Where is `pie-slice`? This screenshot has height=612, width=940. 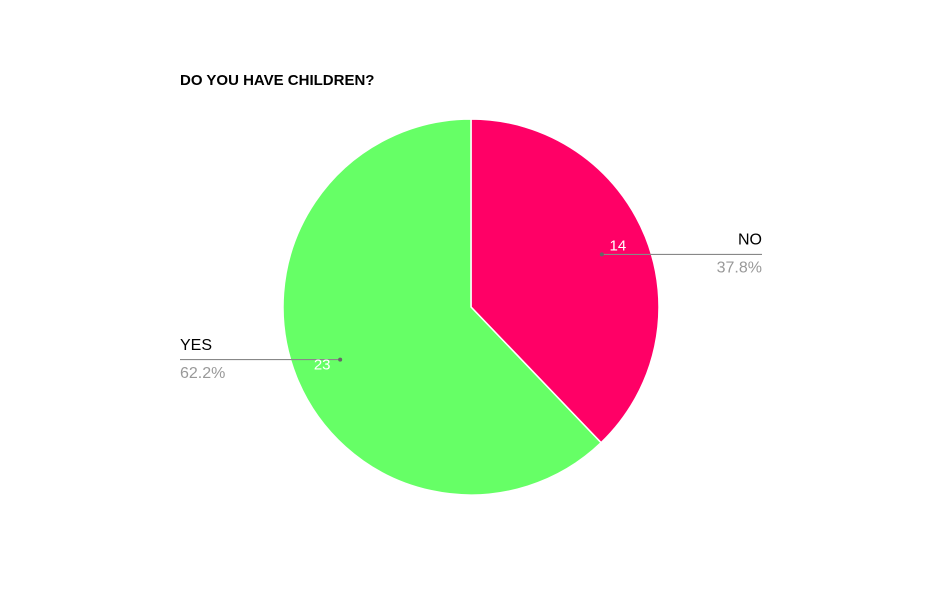
pie-slice is located at coordinates (565, 281).